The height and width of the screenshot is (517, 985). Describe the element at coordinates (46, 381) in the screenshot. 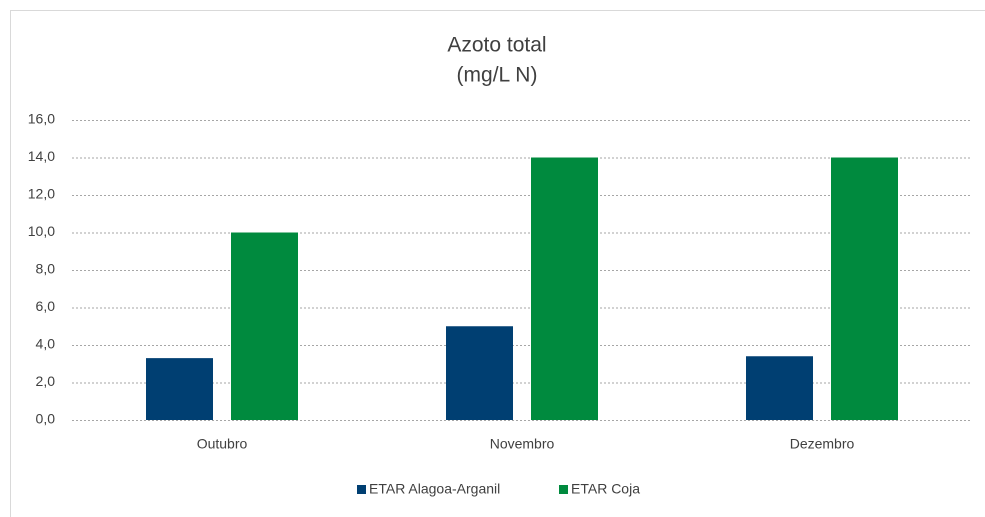

I see `y-tick-label: 2,0` at that location.